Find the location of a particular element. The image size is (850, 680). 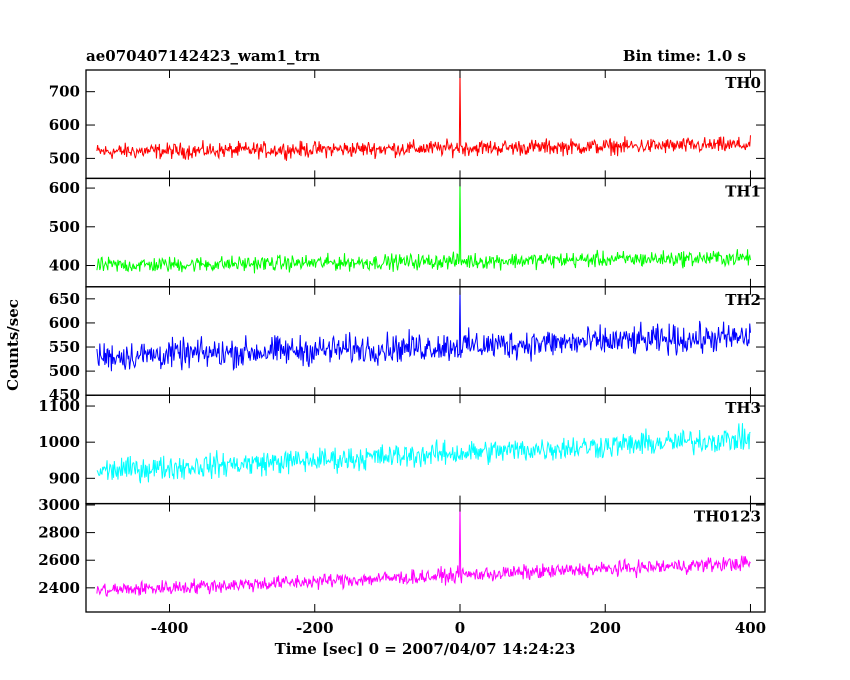

panel-label-th3: TH3 is located at coordinates (743, 408).